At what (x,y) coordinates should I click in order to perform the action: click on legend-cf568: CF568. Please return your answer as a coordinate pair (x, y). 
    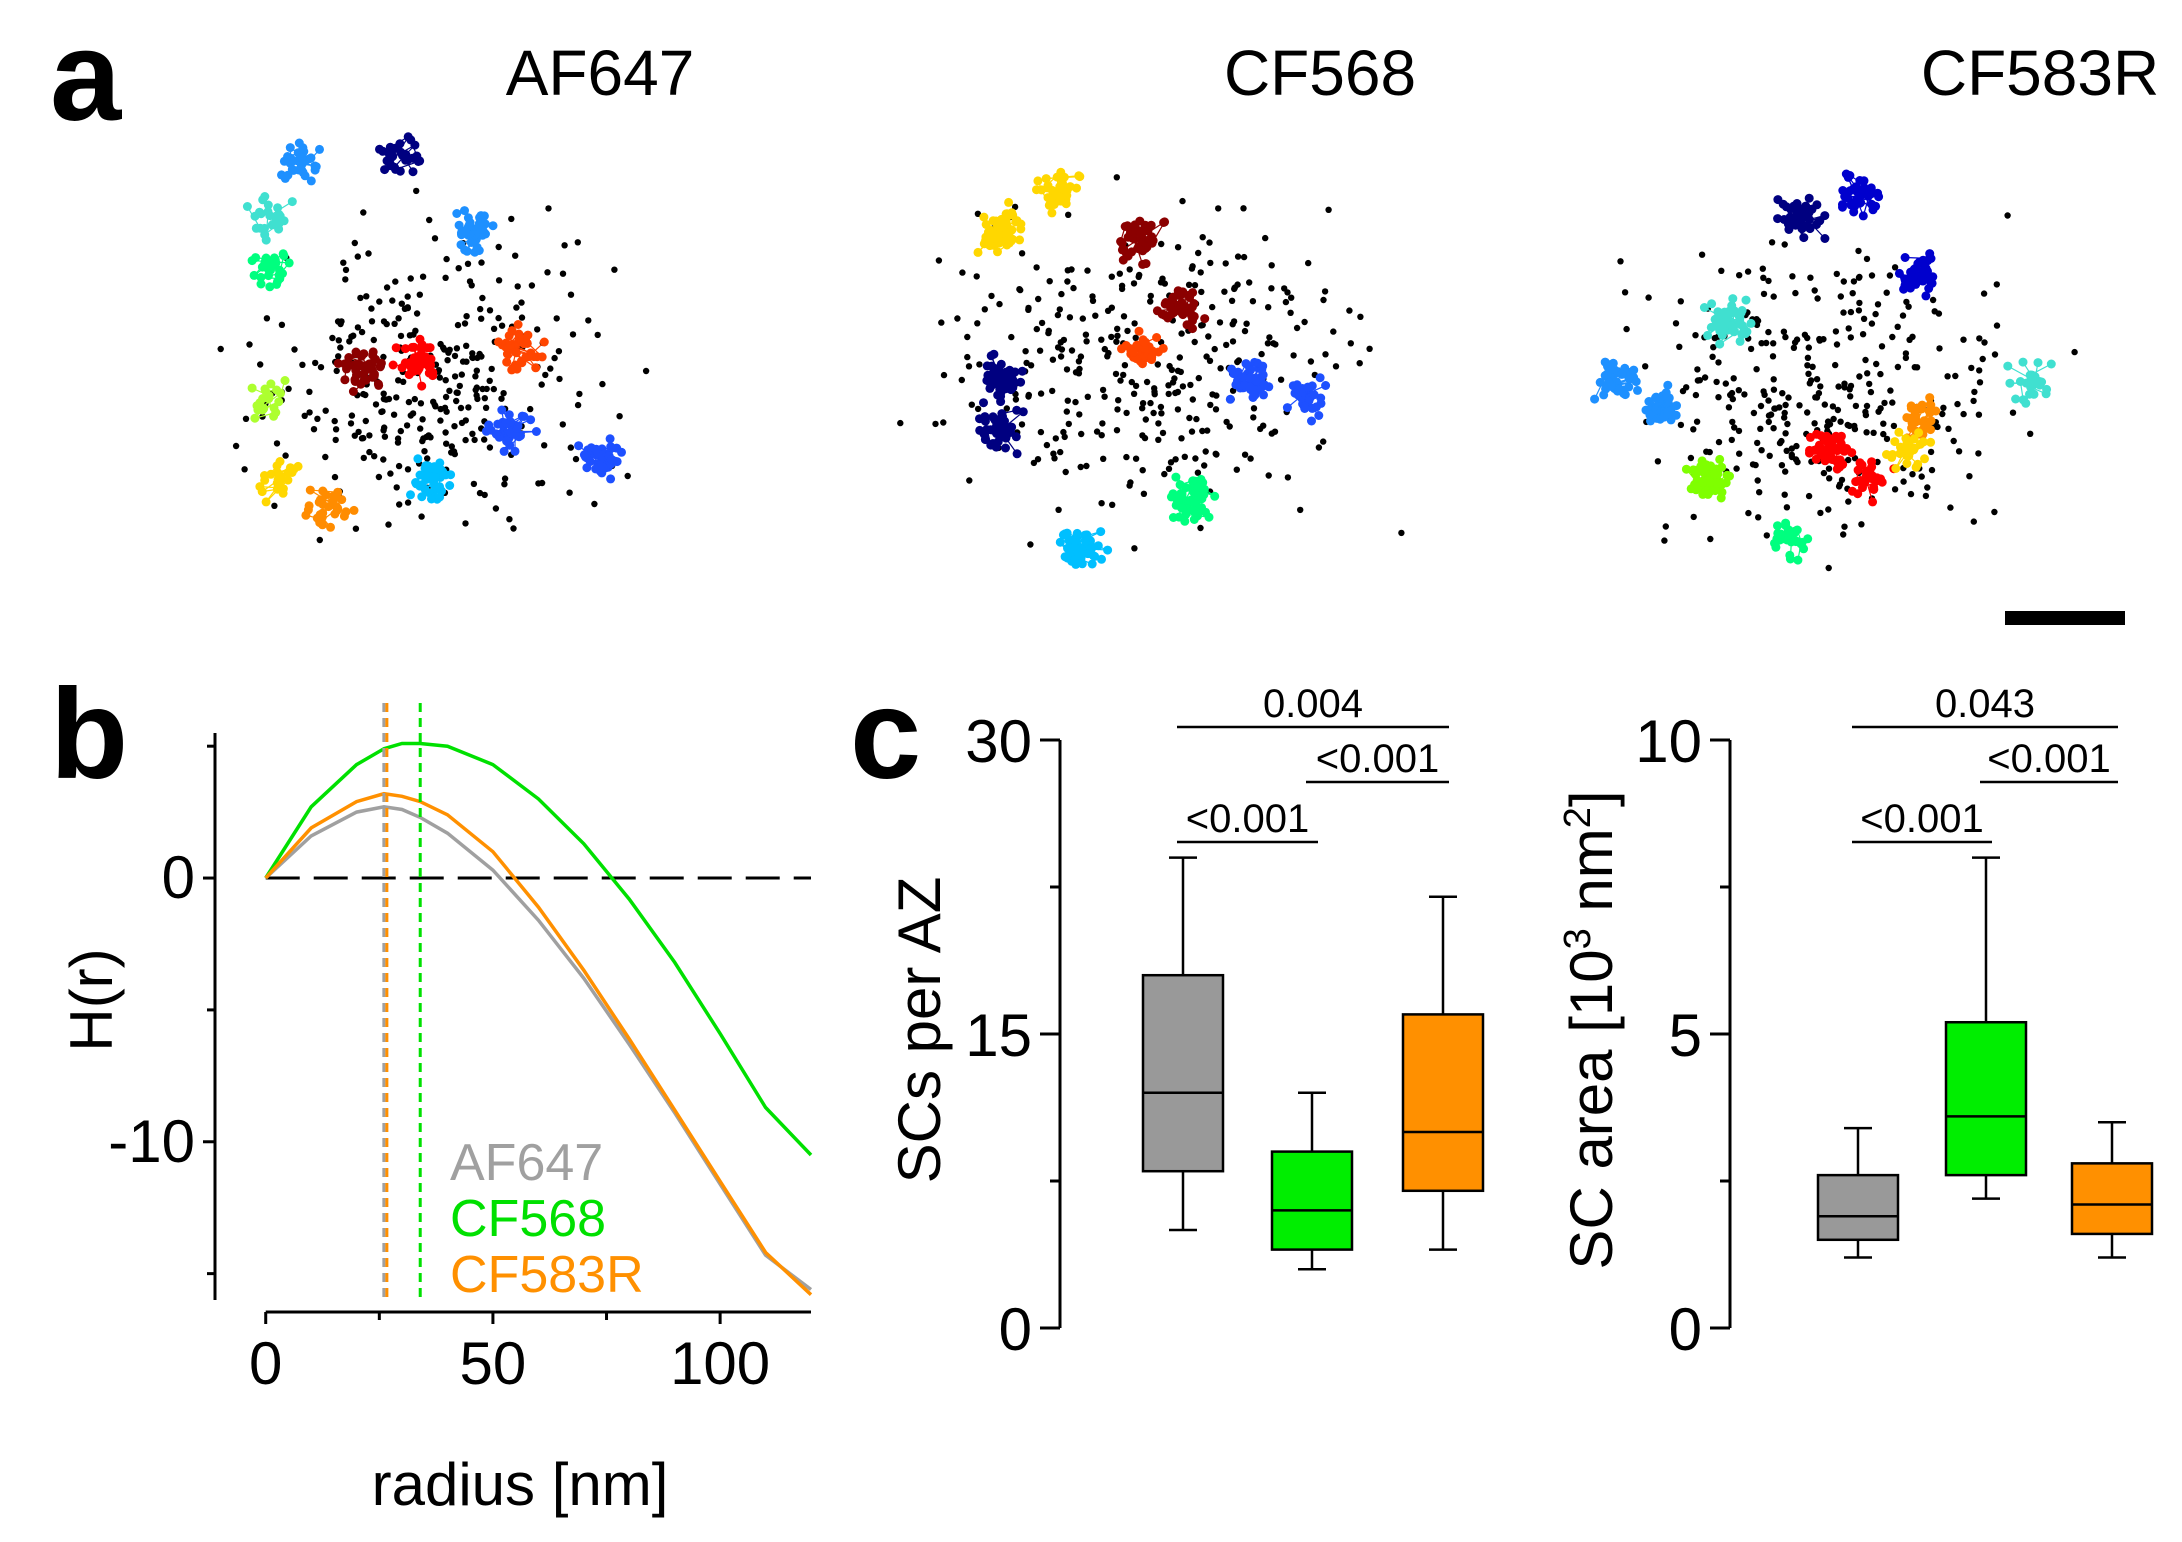
    Looking at the image, I should click on (528, 1219).